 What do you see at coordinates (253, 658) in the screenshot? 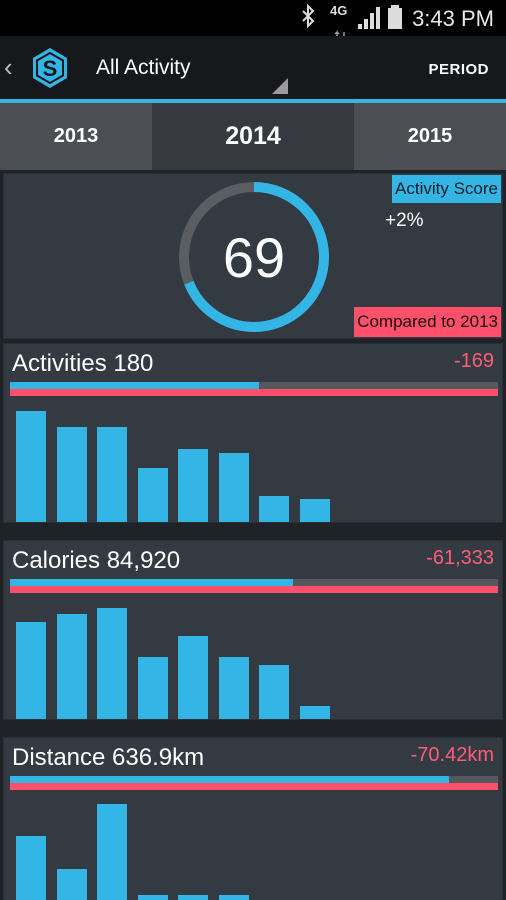
I see `calories-chart` at bounding box center [253, 658].